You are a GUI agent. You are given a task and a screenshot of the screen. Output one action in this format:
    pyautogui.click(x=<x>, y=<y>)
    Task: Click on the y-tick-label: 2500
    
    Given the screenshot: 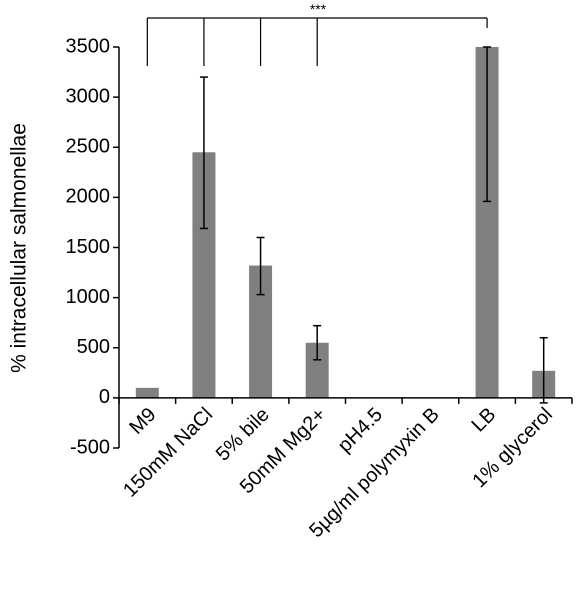 What is the action you would take?
    pyautogui.click(x=88, y=147)
    